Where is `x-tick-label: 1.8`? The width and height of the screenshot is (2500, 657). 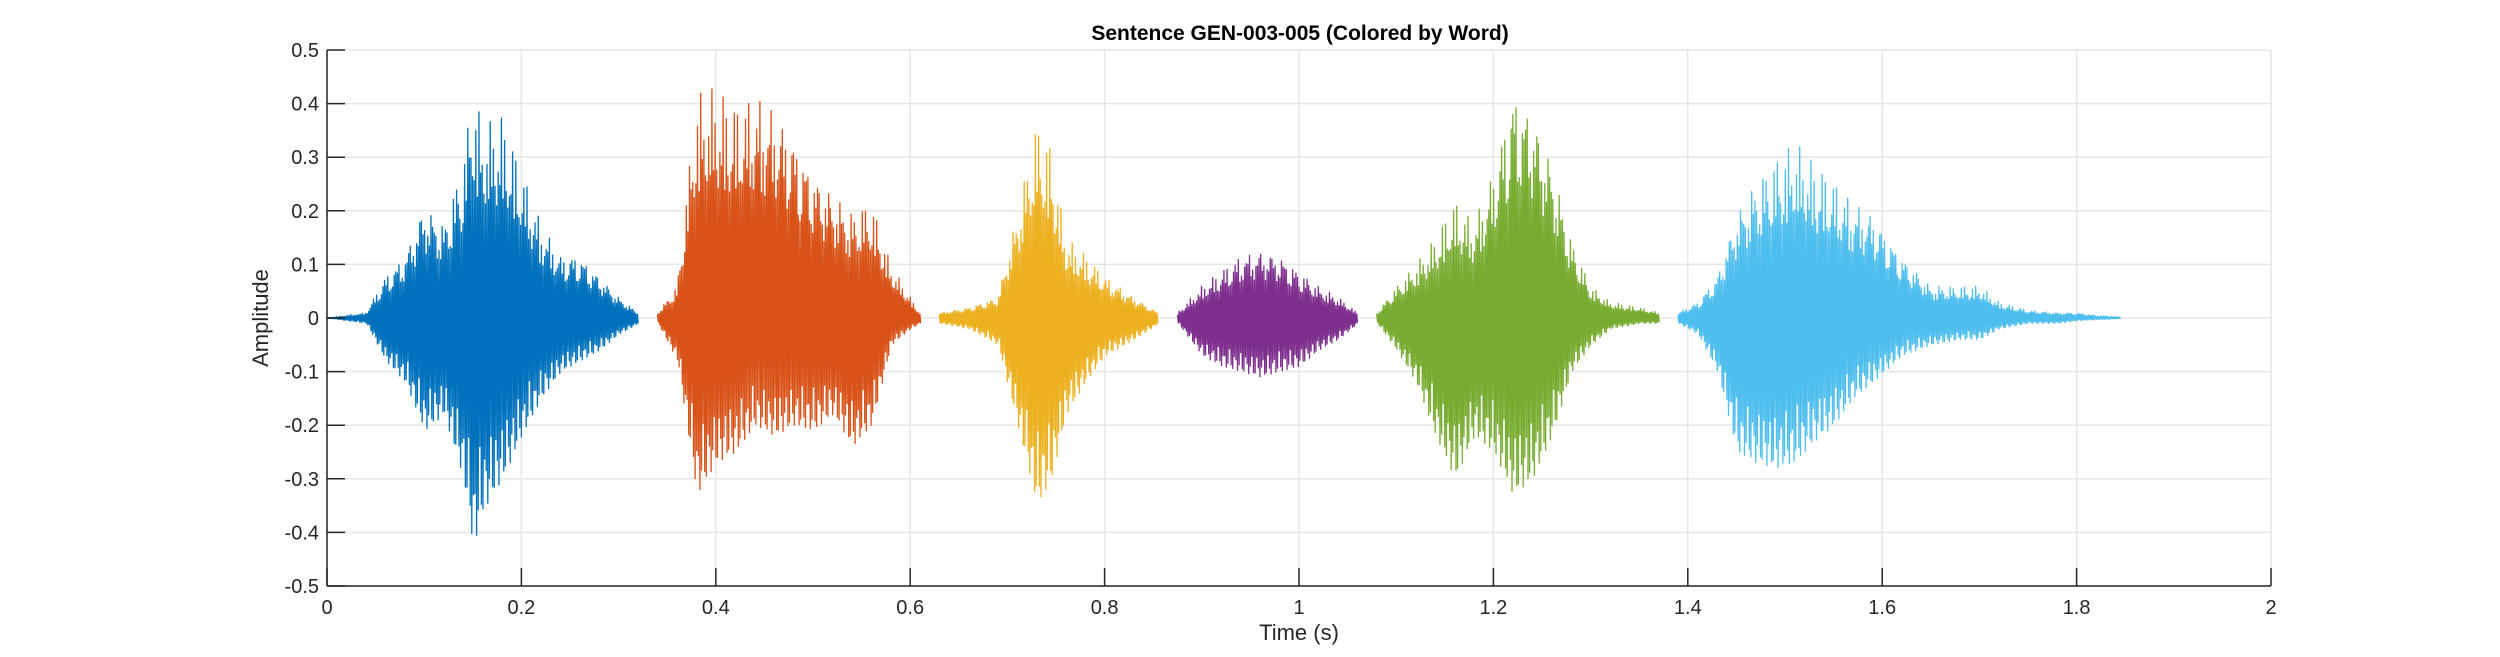
x-tick-label: 1.8 is located at coordinates (2077, 608).